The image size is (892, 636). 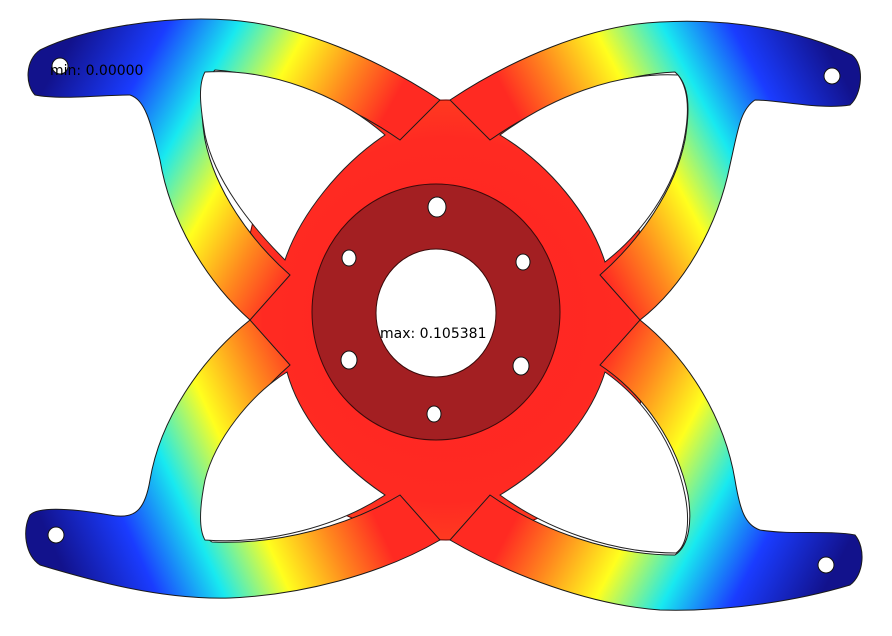 I want to click on cutout-top-right, so click(x=593, y=168).